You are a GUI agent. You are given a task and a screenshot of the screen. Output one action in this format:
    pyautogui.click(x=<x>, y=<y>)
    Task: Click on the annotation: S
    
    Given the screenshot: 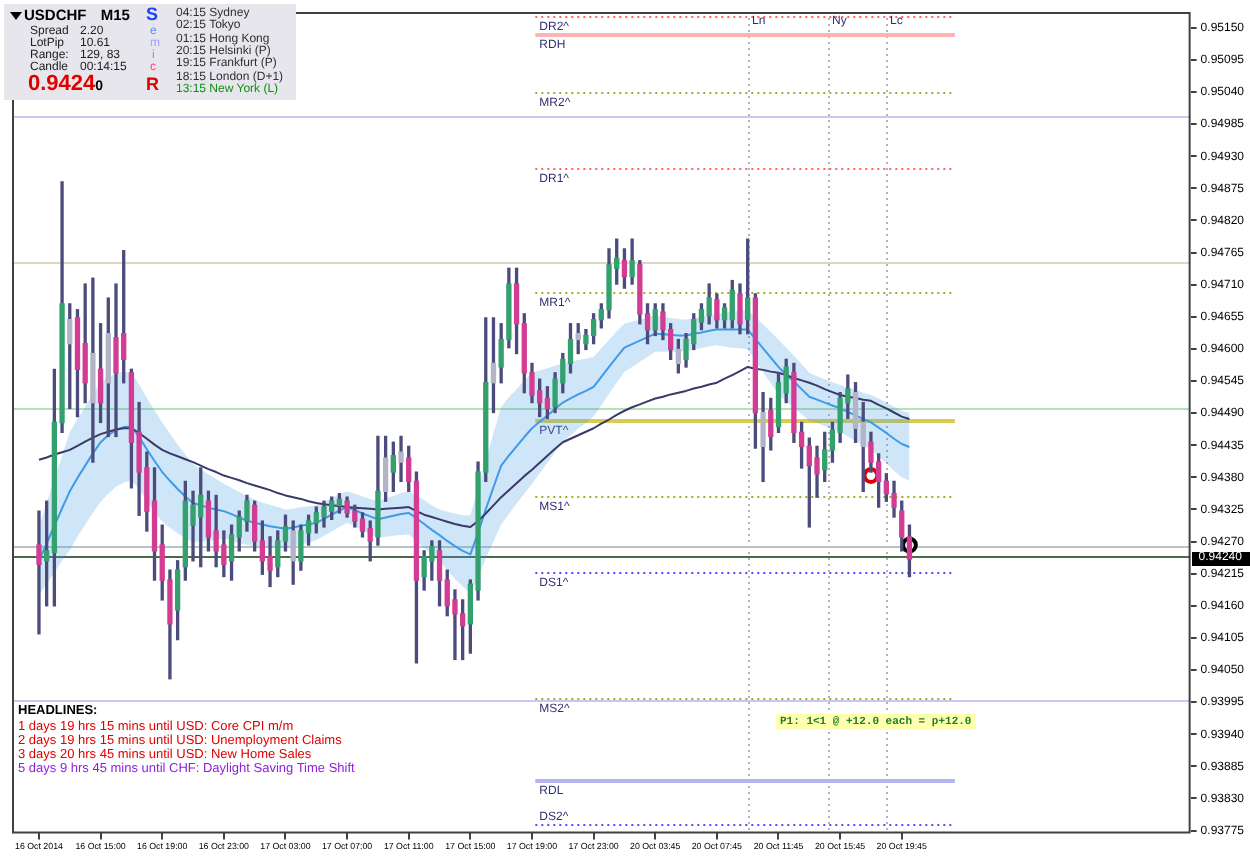 What is the action you would take?
    pyautogui.click(x=152, y=14)
    